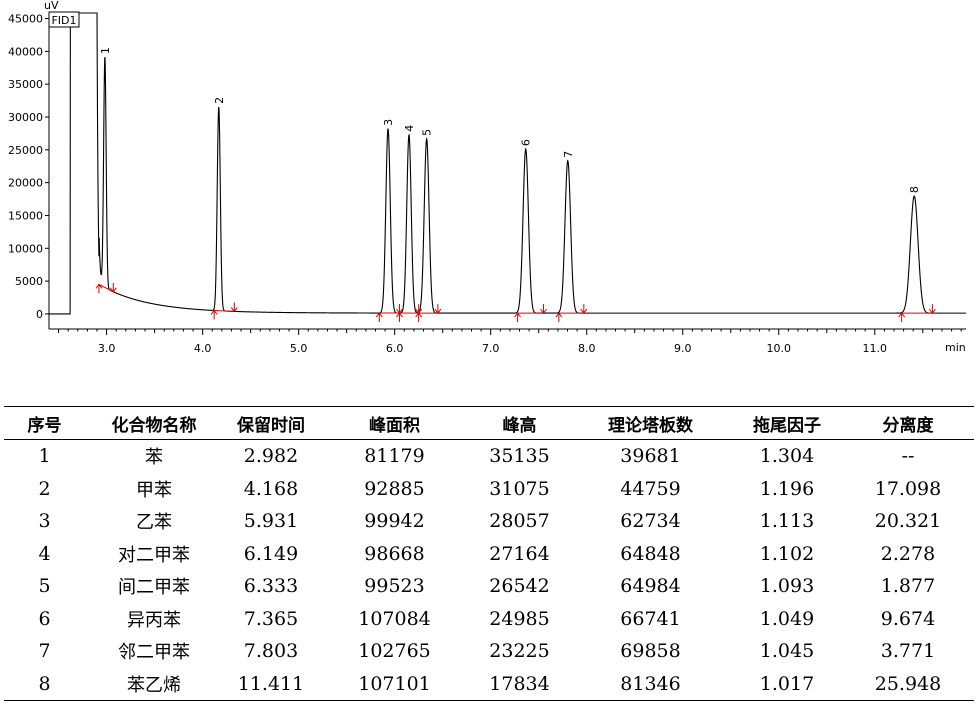  Describe the element at coordinates (779, 348) in the screenshot. I see `x-tick-label: 10.0` at that location.